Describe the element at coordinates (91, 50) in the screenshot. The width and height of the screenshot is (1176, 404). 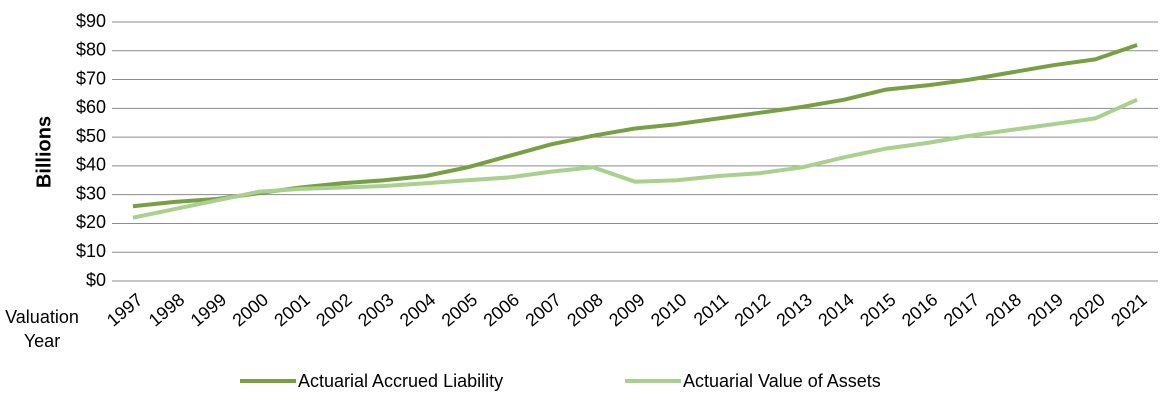
I see `y-tick-label: $80` at that location.